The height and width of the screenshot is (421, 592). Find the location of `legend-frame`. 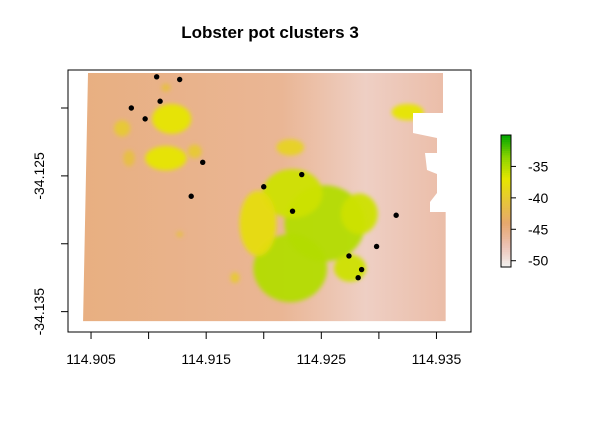

legend-frame is located at coordinates (506, 201).